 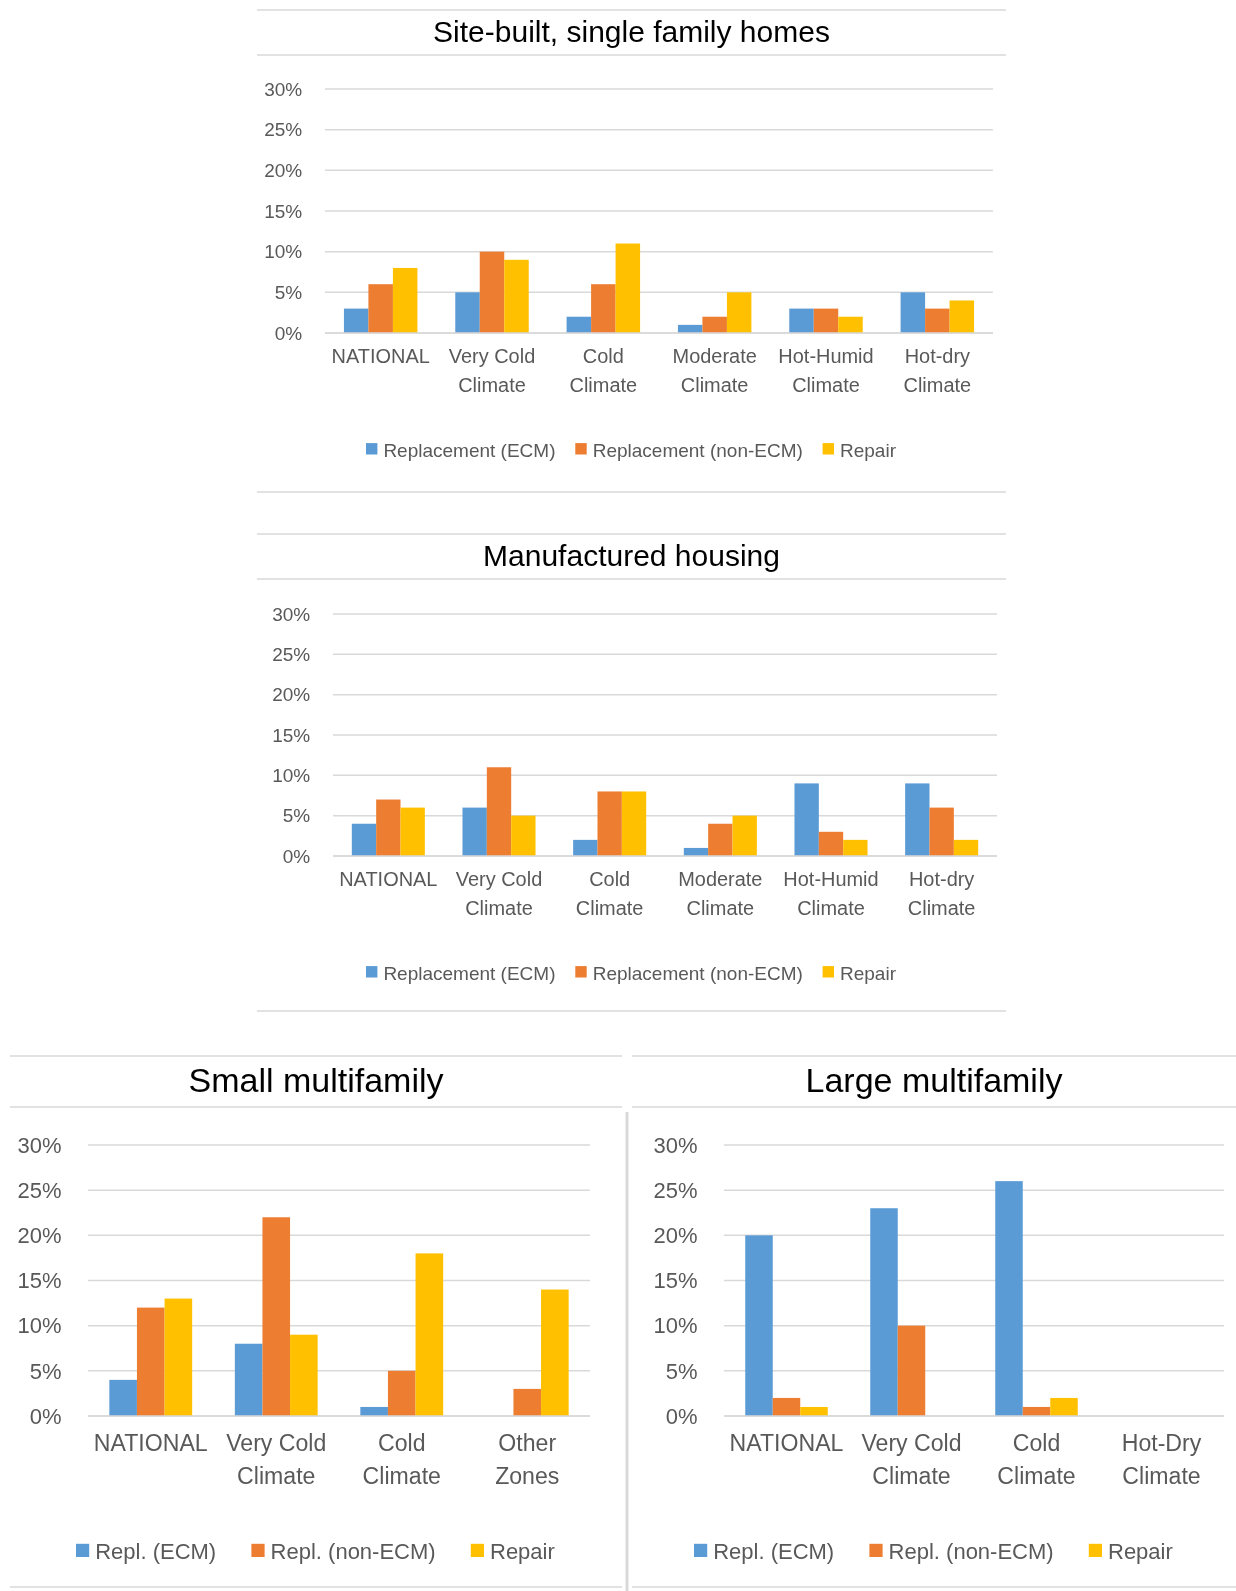 I want to click on x-tick-label: Hot-Dry Climate, so click(x=1161, y=1460).